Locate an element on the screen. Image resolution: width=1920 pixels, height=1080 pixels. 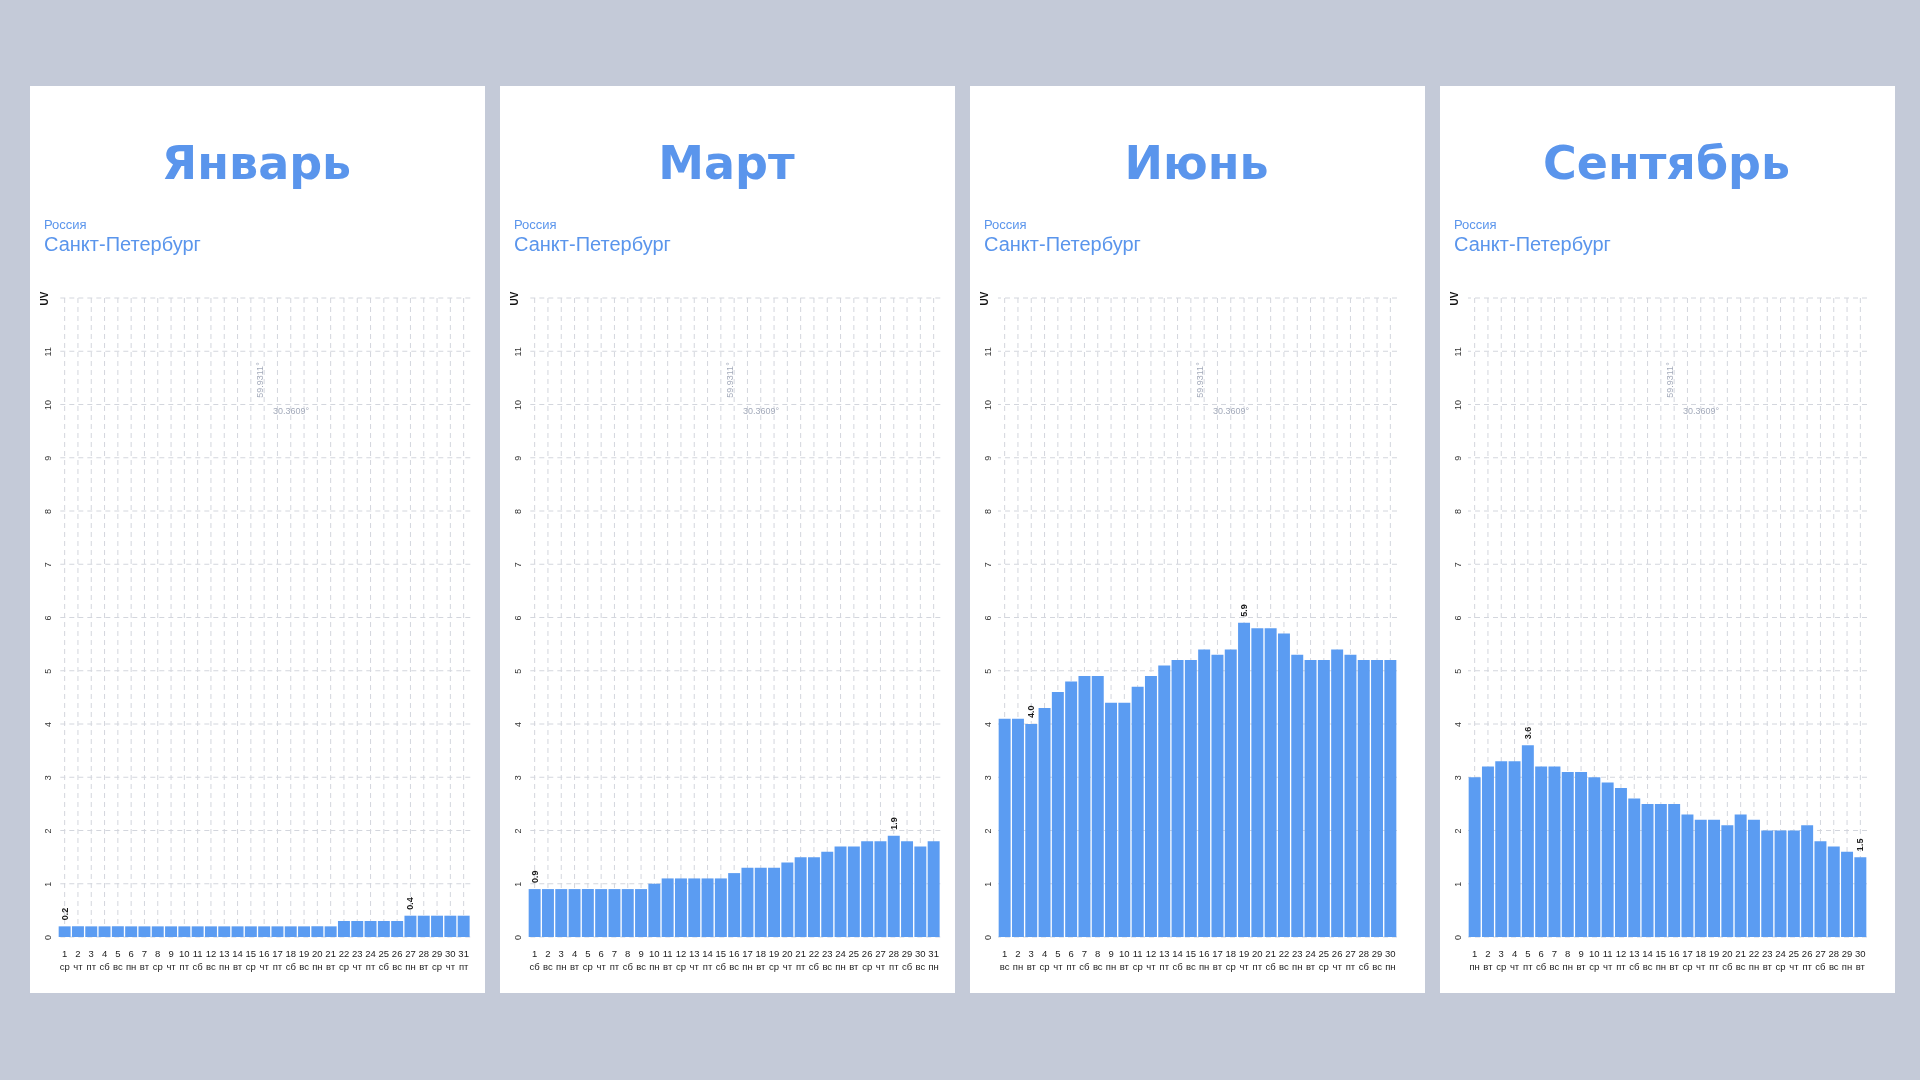
x-tick-label: 21 вс is located at coordinates (1740, 959).